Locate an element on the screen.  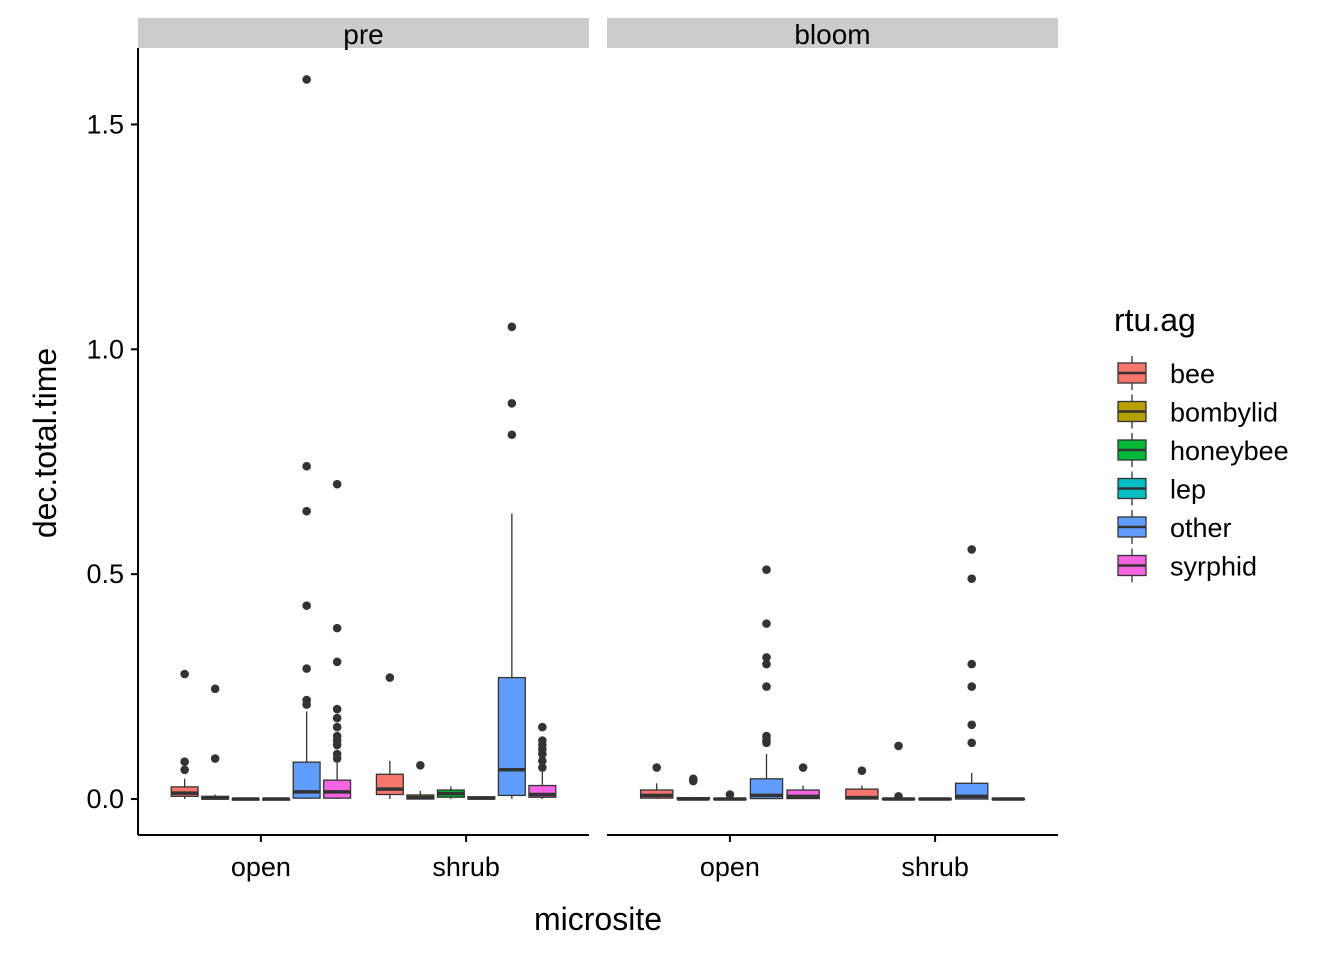
y-axis: 0.0 0.5 1.0 1.5 is located at coordinates (112, 461).